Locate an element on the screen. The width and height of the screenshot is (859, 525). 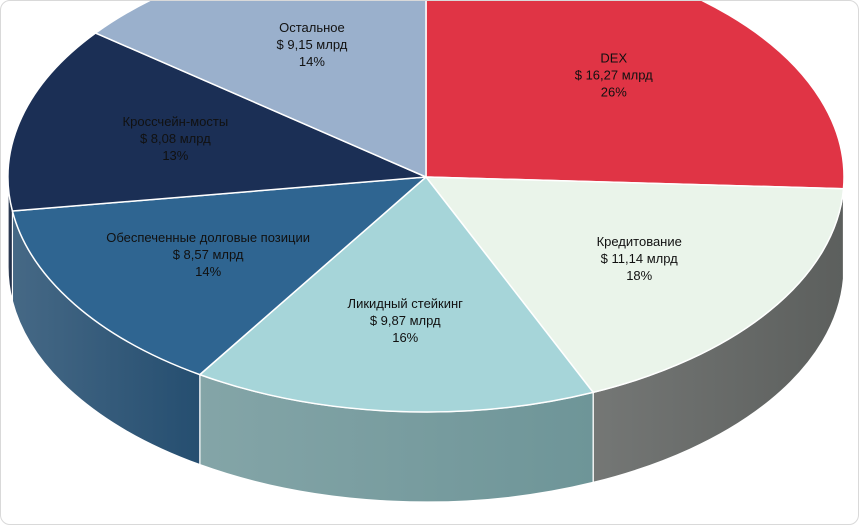
slice-name: Остальное is located at coordinates (312, 27).